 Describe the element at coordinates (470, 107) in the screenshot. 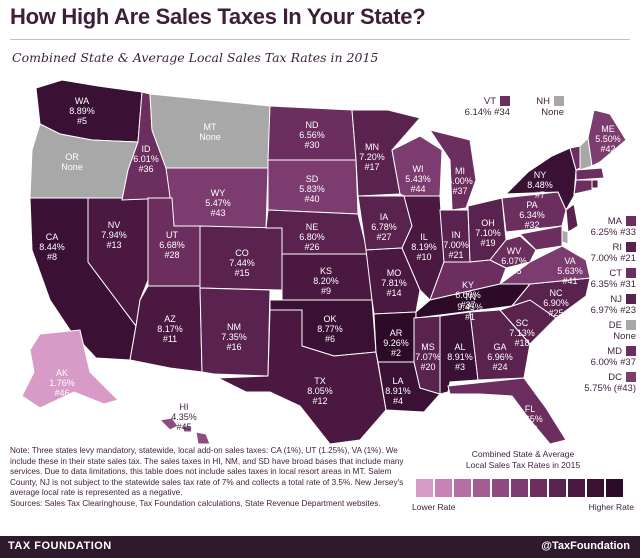

I see `label-vt: VT 6.14% #34` at that location.